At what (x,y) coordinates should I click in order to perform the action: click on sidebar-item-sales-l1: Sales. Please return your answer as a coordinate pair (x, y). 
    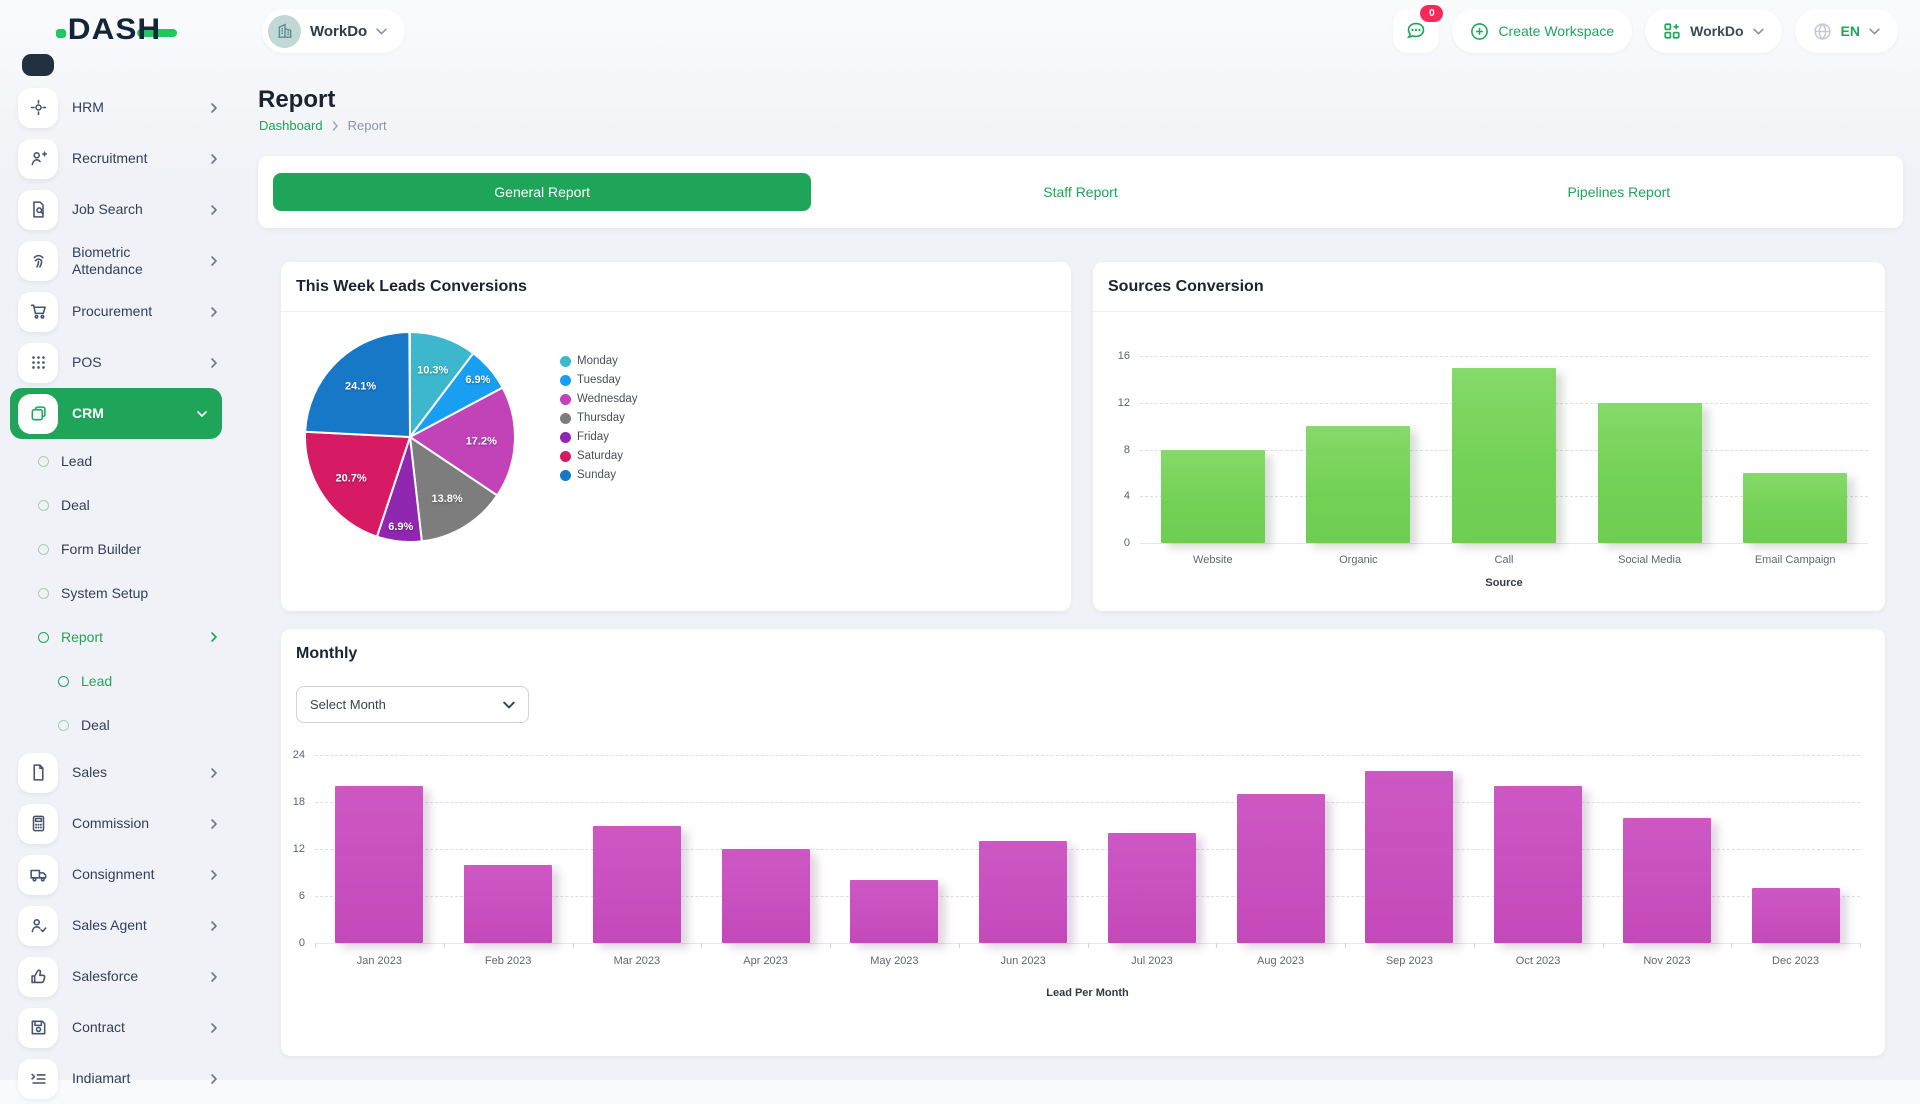
    Looking at the image, I should click on (116, 772).